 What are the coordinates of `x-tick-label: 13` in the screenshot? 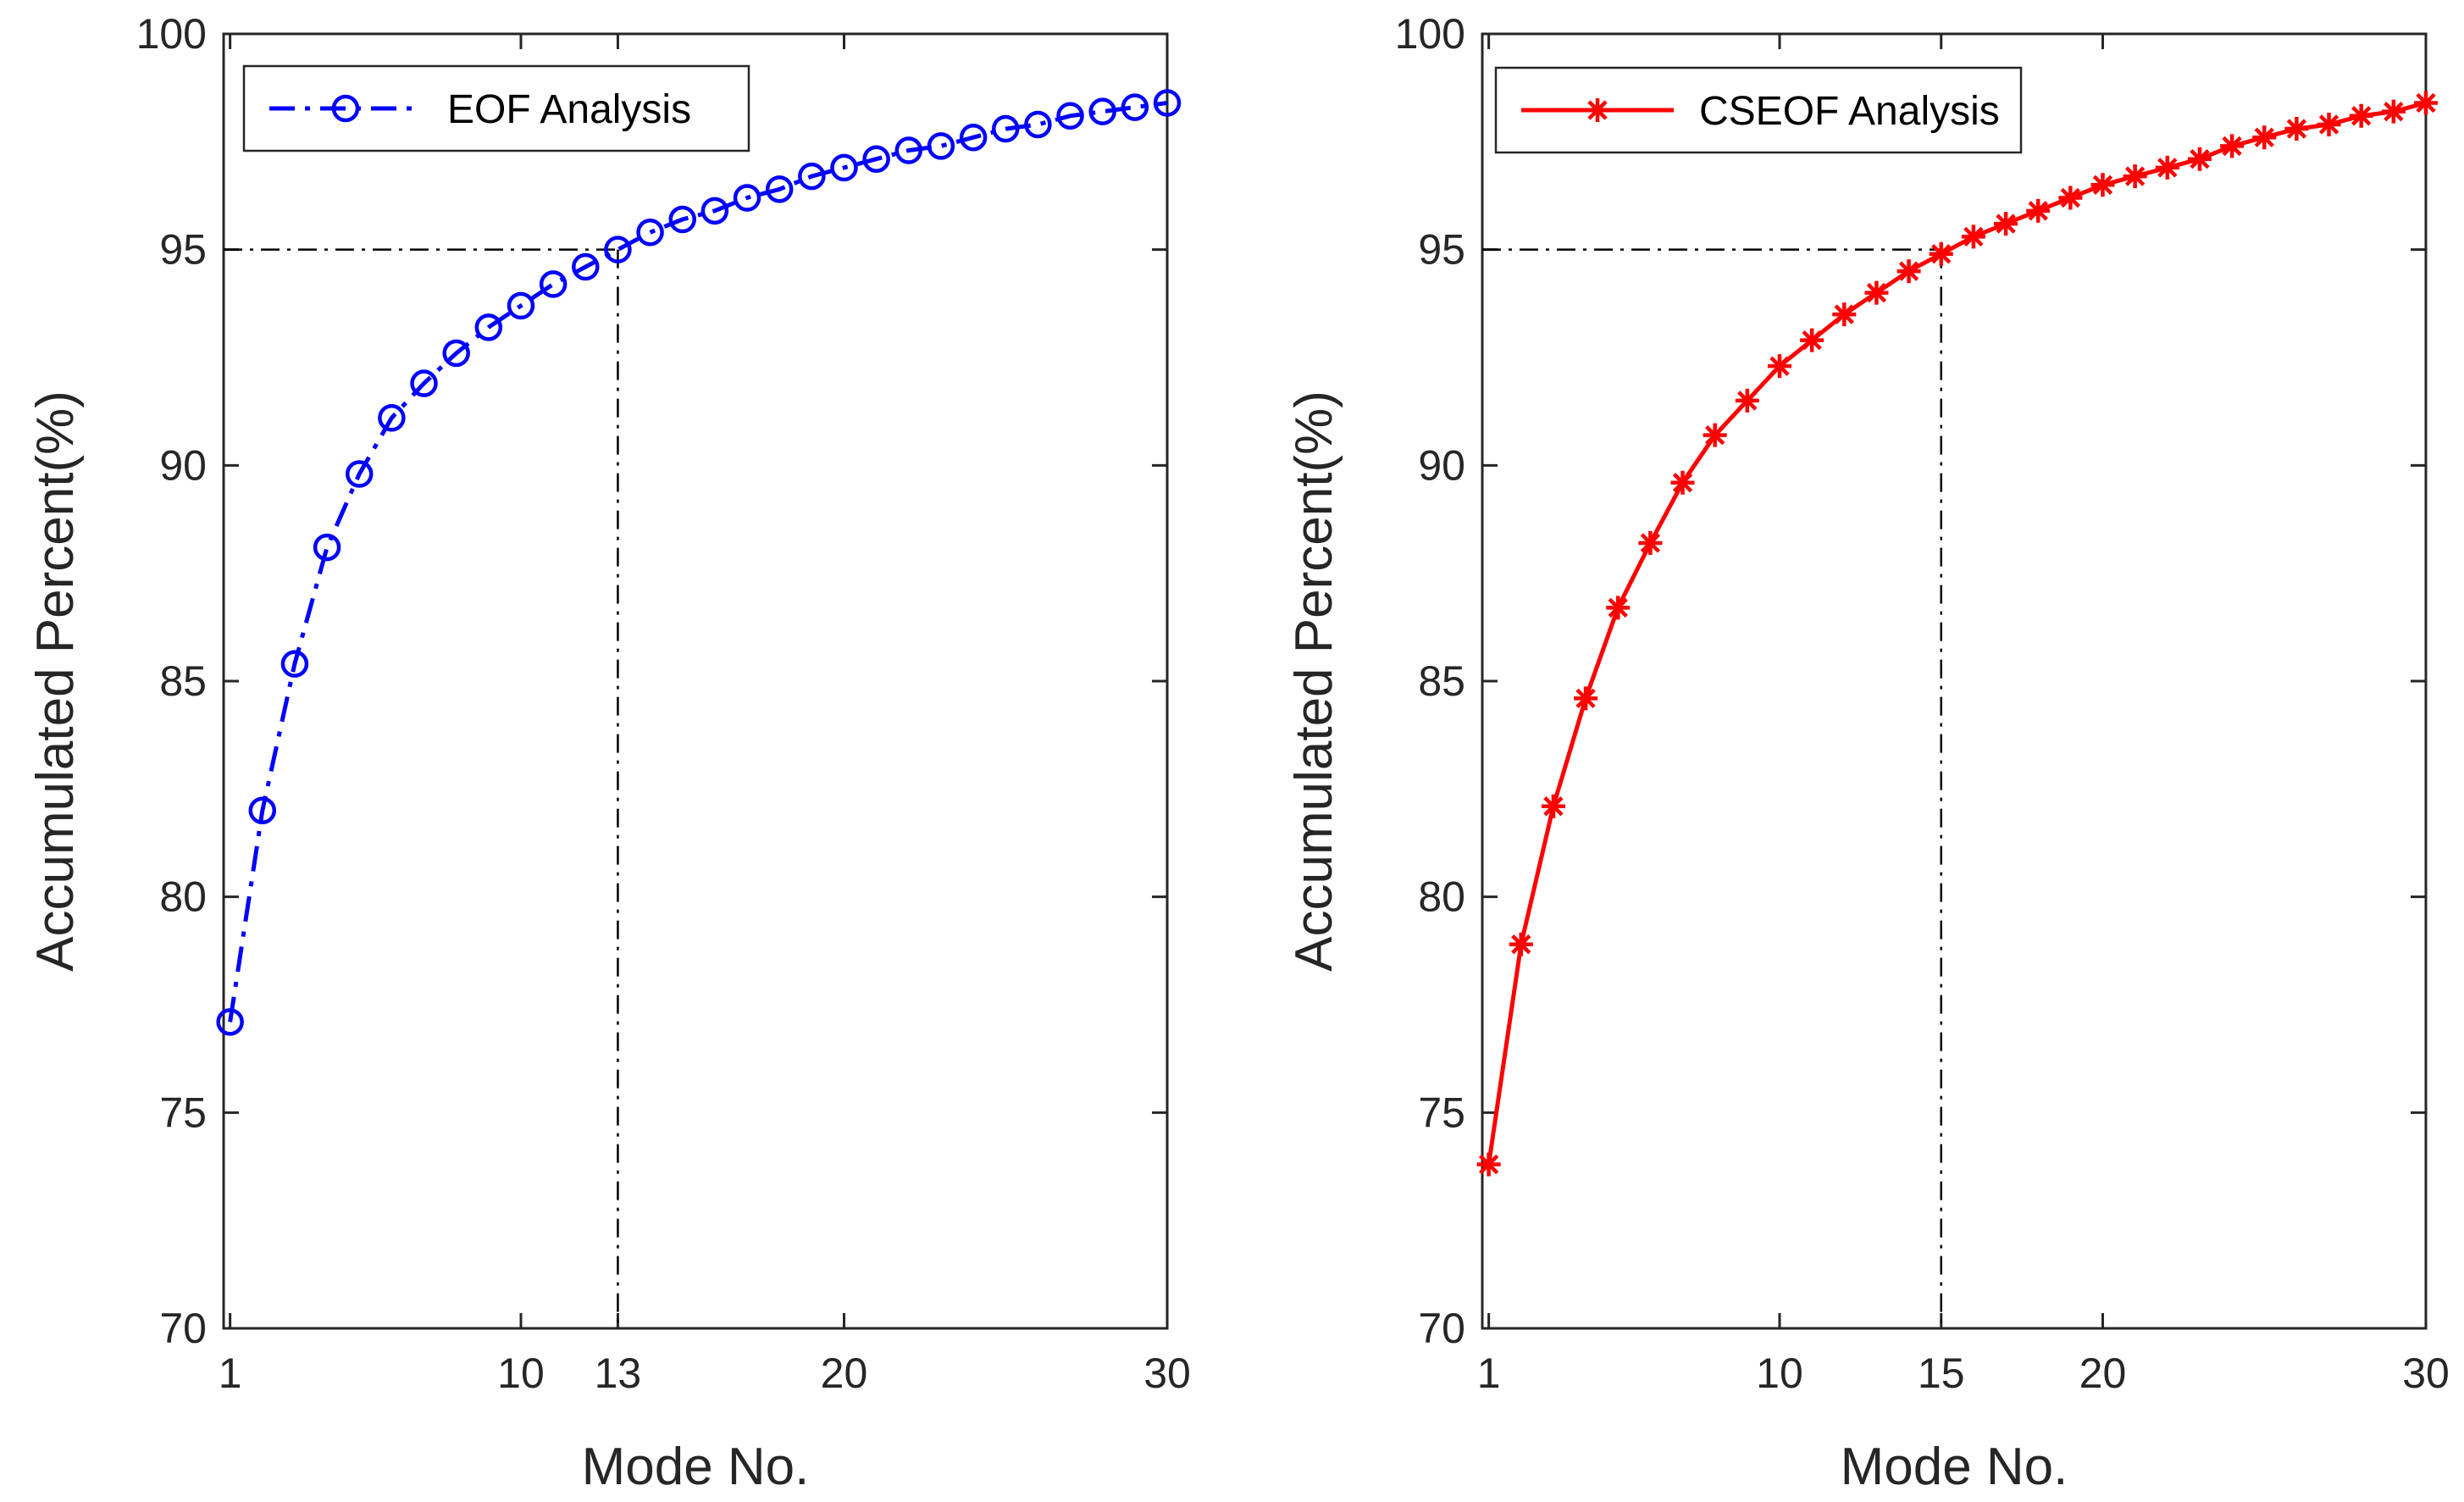 It's located at (618, 1373).